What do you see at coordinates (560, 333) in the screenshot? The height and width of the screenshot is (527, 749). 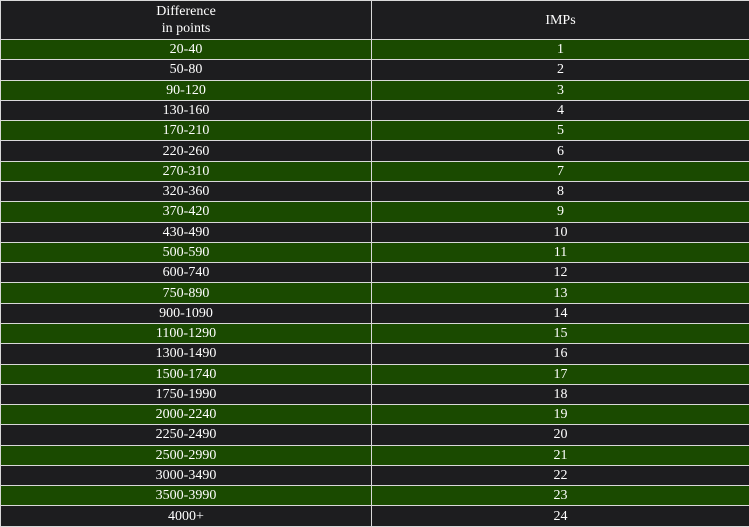 I see `imps-cell: 15` at bounding box center [560, 333].